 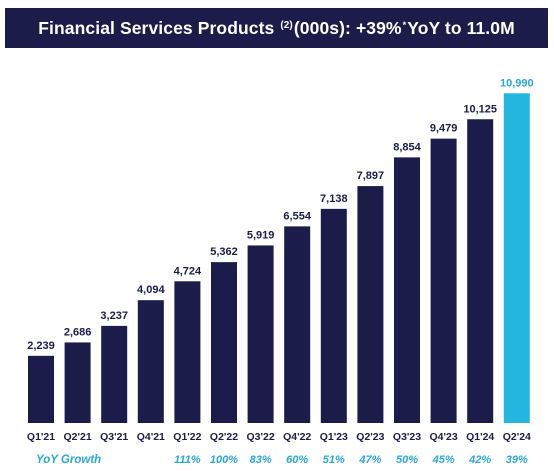 What do you see at coordinates (334, 199) in the screenshot?
I see `value-label: 7,138` at bounding box center [334, 199].